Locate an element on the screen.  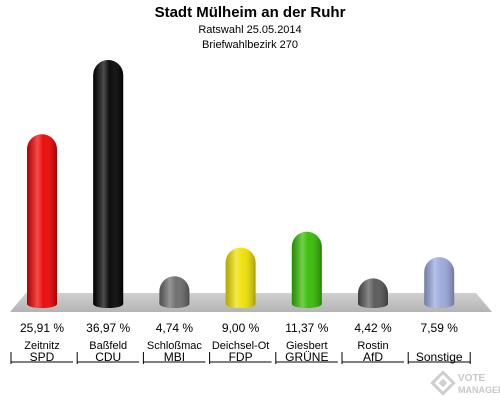
value-label-gr-ne: 11,37 % is located at coordinates (306, 328).